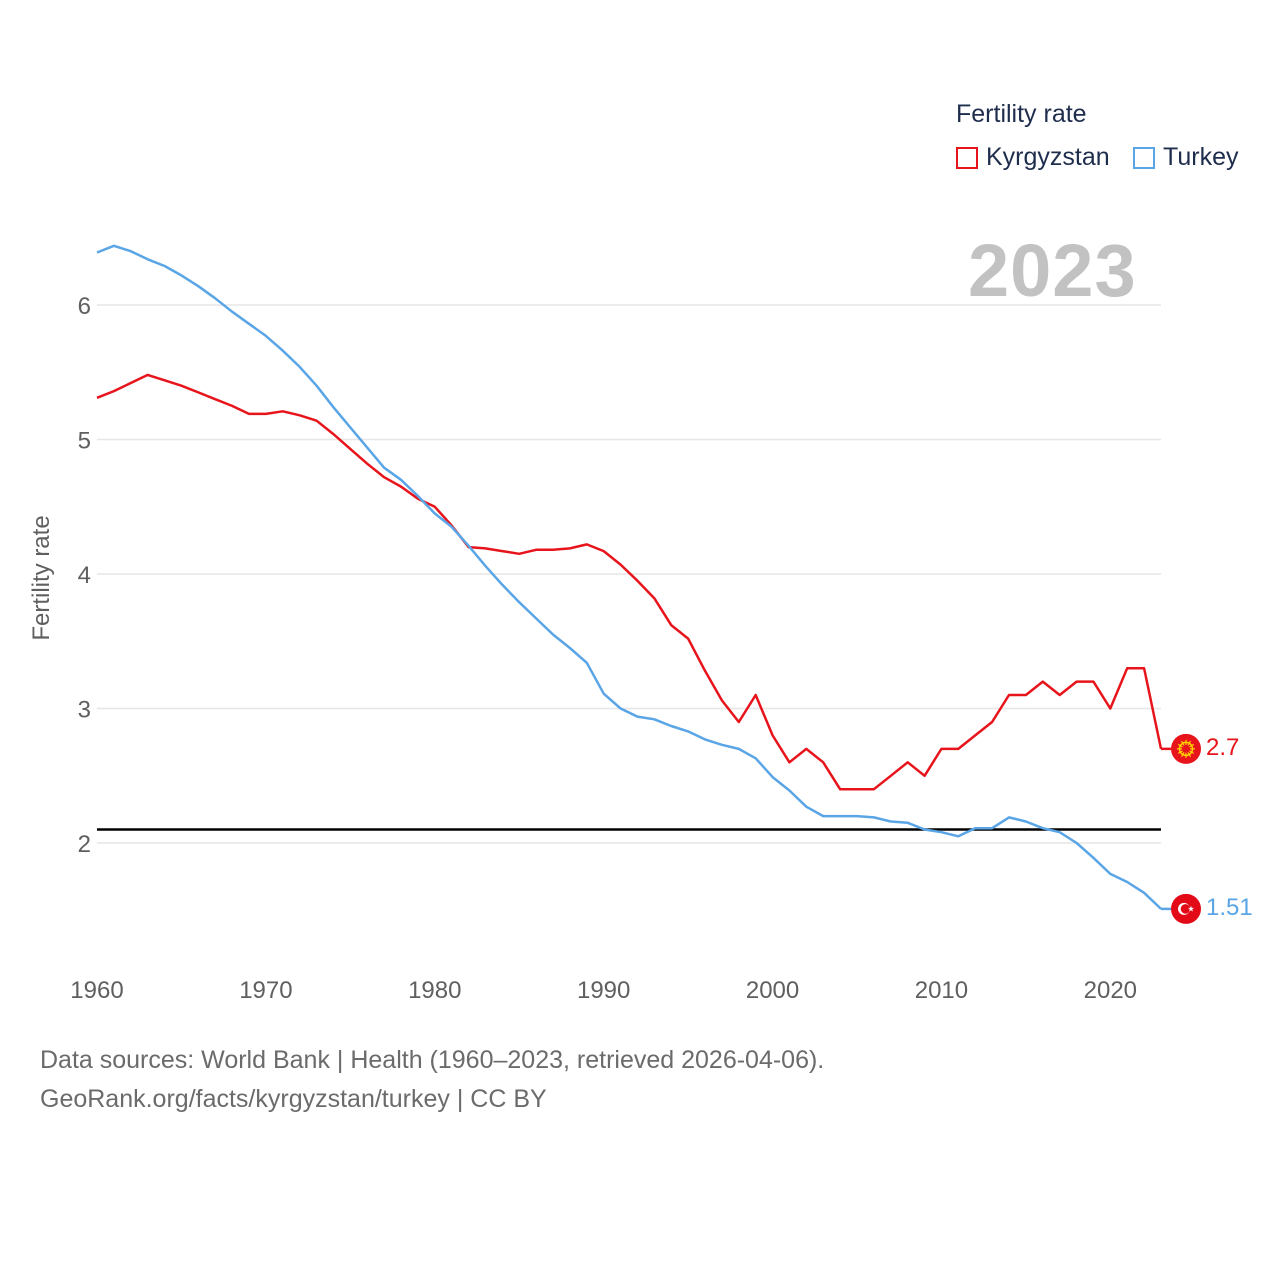  What do you see at coordinates (1144, 157) in the screenshot?
I see `legend-swatch-turkey` at bounding box center [1144, 157].